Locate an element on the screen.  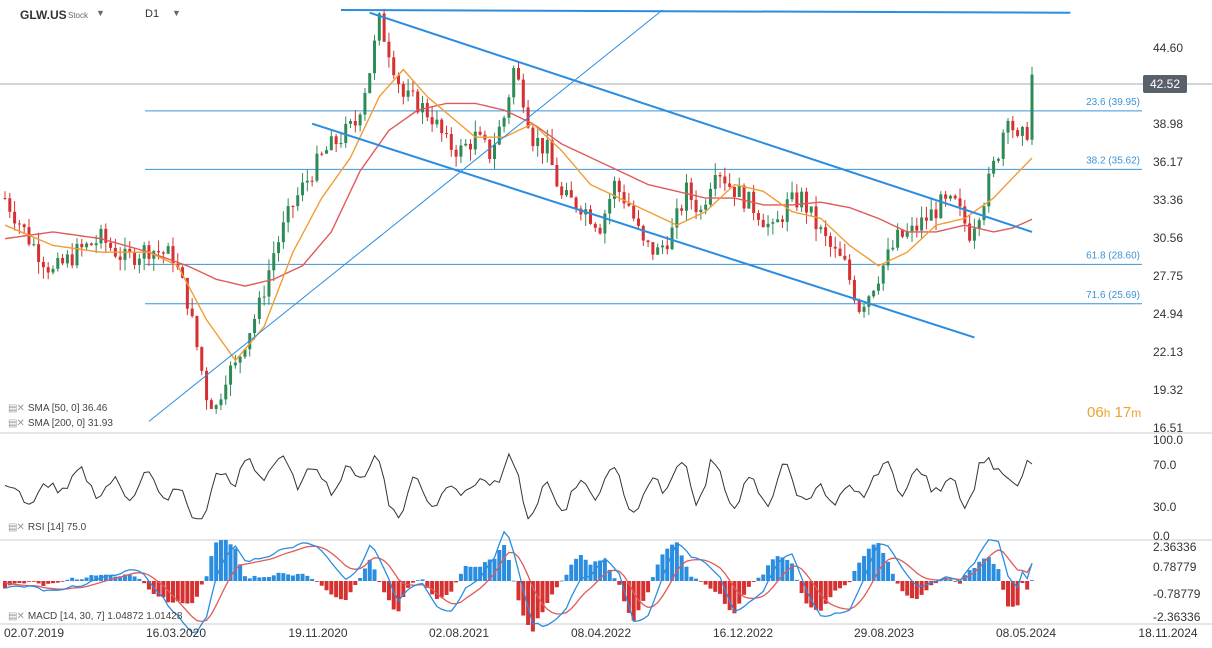
price-tick-label: 24.94 is located at coordinates (1168, 314).